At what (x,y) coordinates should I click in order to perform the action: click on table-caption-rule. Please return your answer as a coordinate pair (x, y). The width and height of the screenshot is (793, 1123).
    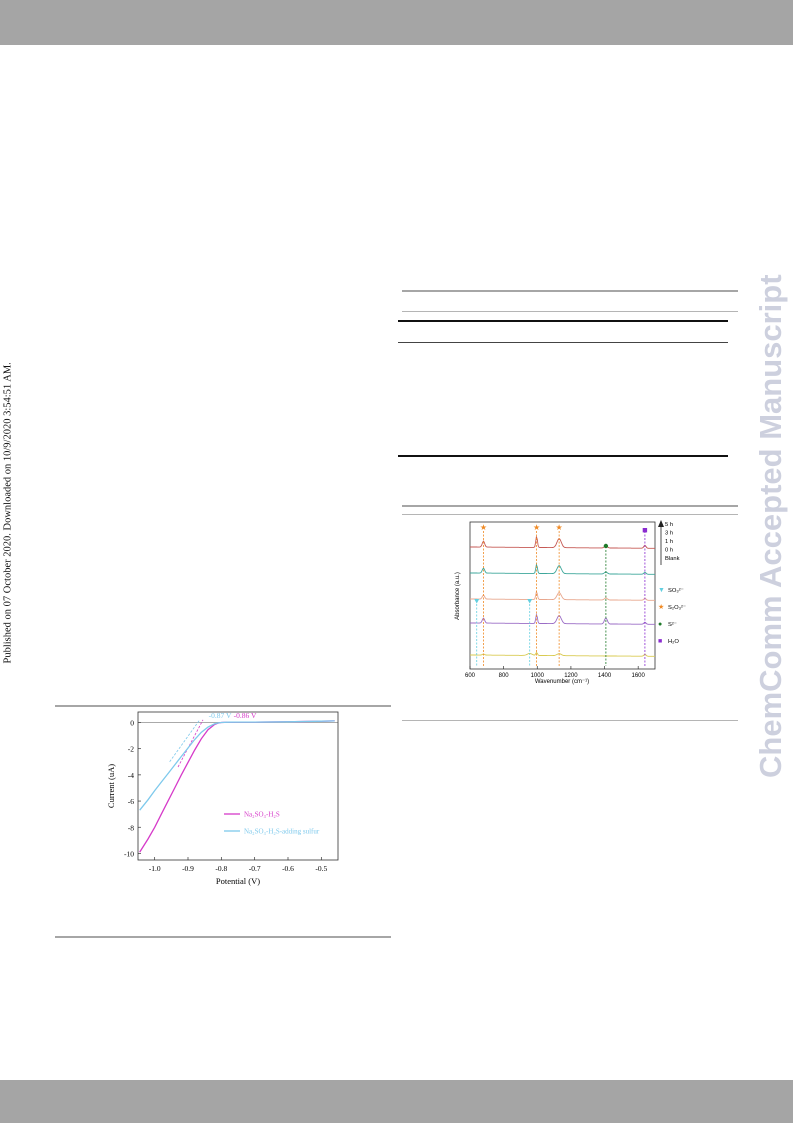
    Looking at the image, I should click on (570, 311).